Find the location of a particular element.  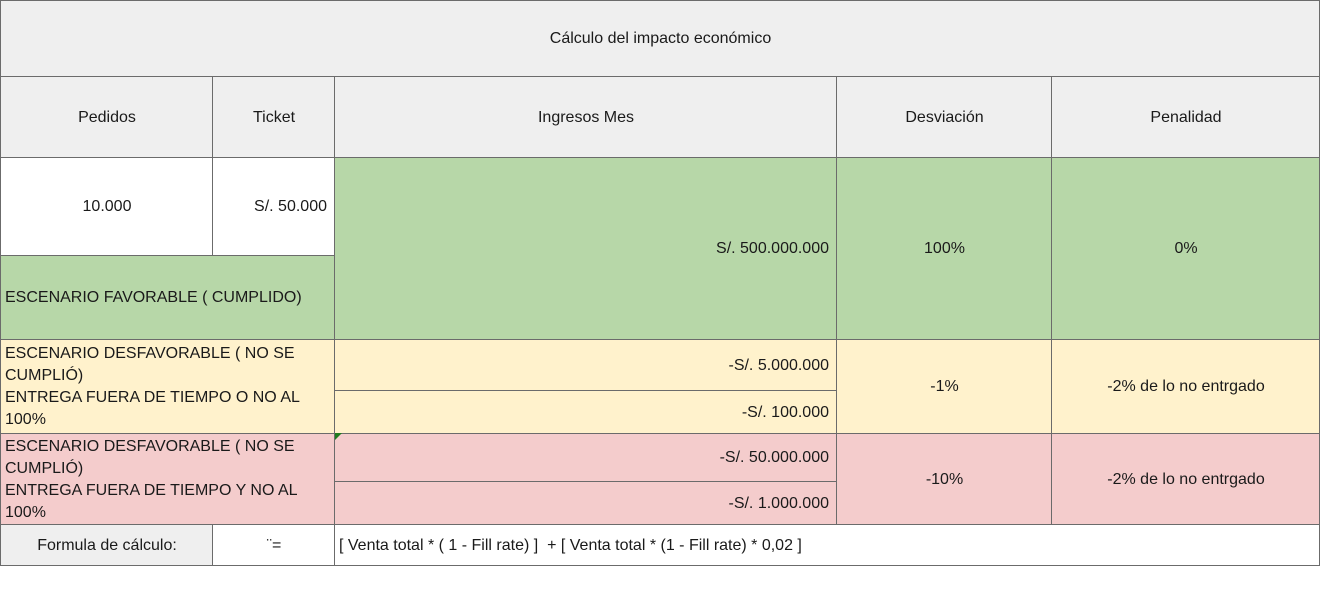

header-penalidad: Penalidad is located at coordinates (1185, 117).